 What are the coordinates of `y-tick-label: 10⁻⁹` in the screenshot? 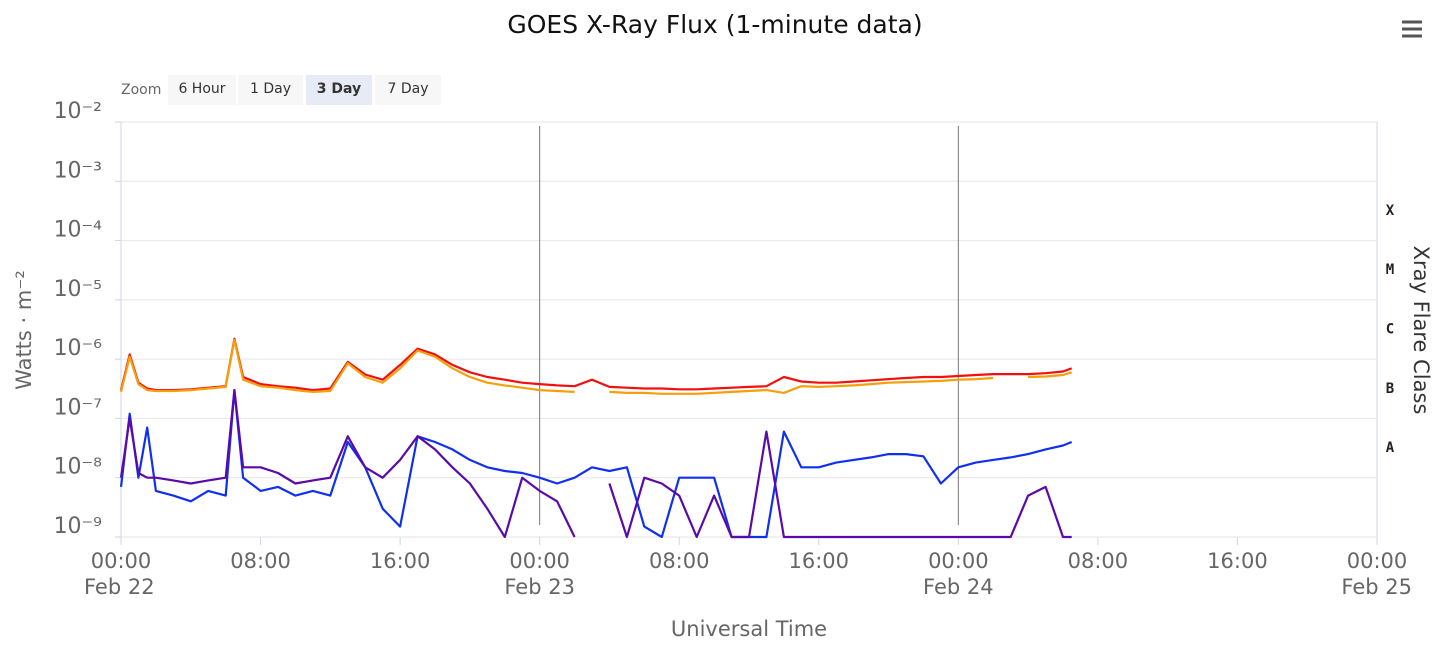 It's located at (78, 526).